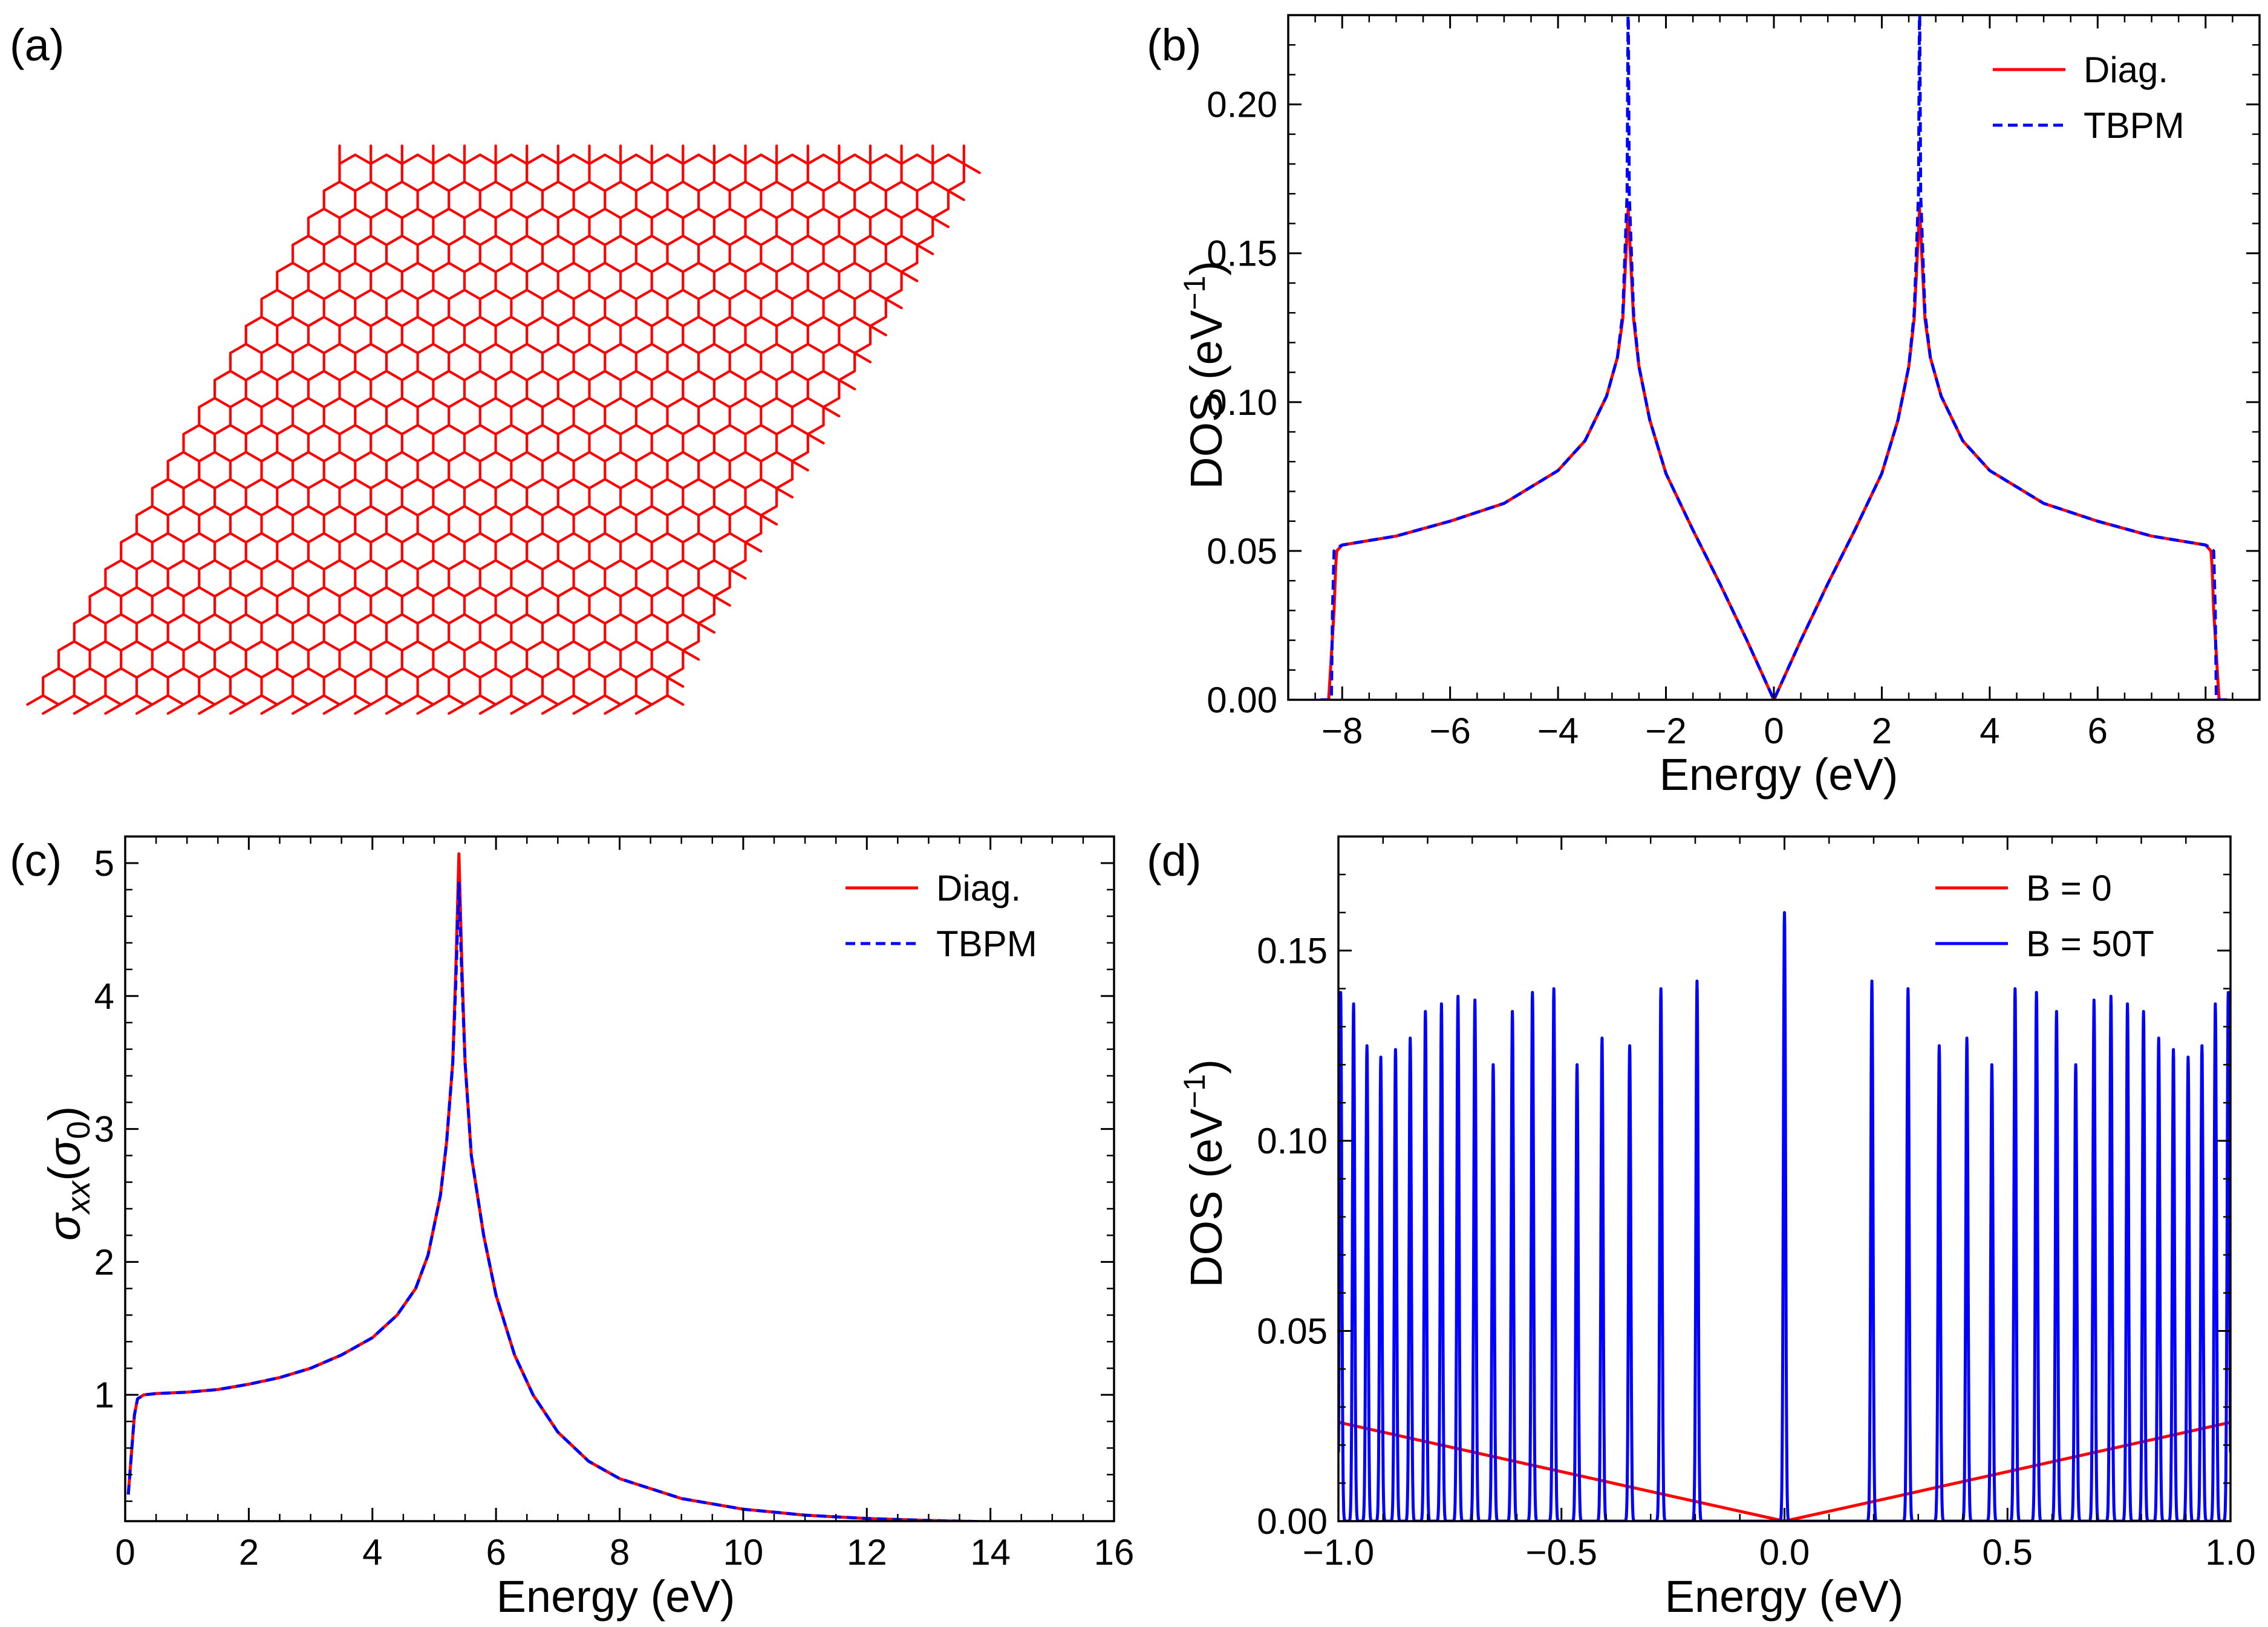 The width and height of the screenshot is (2268, 1627). What do you see at coordinates (1174, 860) in the screenshot?
I see `panel-label-d: (d)` at bounding box center [1174, 860].